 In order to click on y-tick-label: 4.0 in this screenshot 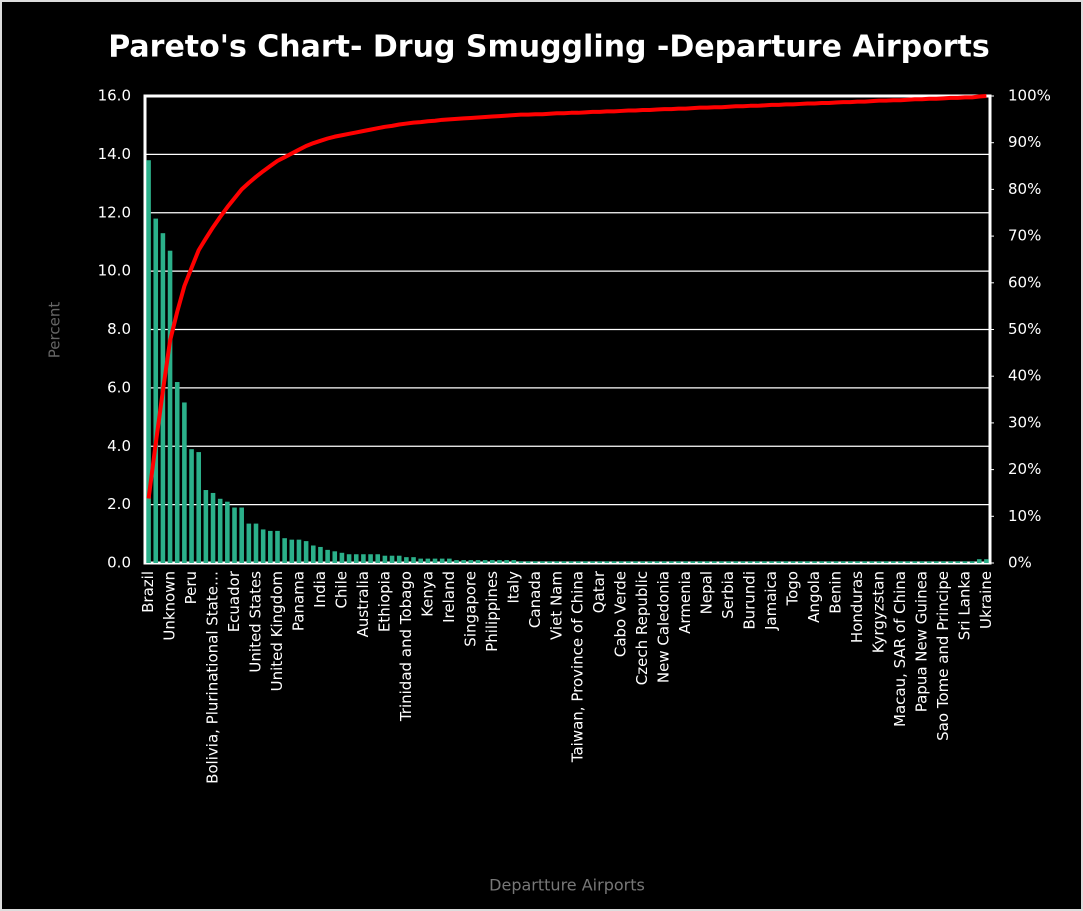, I will do `click(119, 446)`.